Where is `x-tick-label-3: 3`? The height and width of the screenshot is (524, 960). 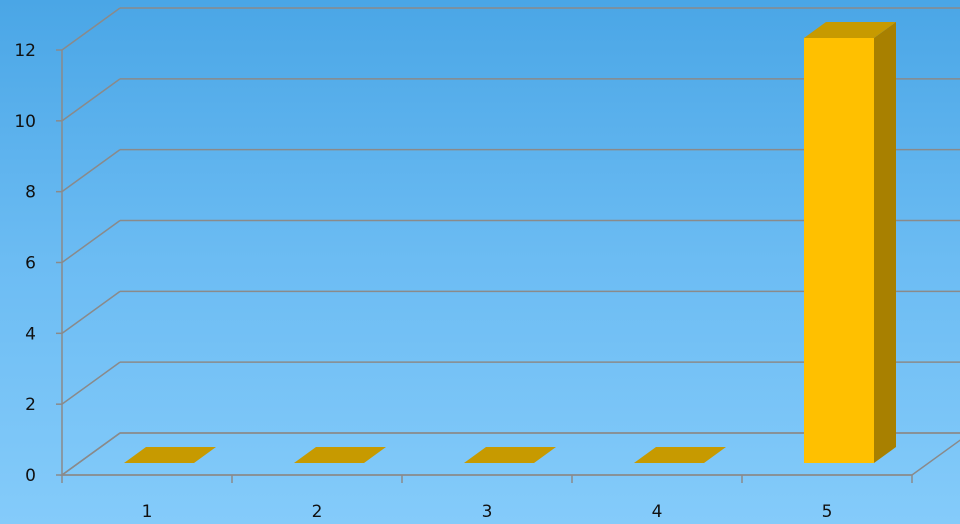
x-tick-label-3: 3 is located at coordinates (487, 512).